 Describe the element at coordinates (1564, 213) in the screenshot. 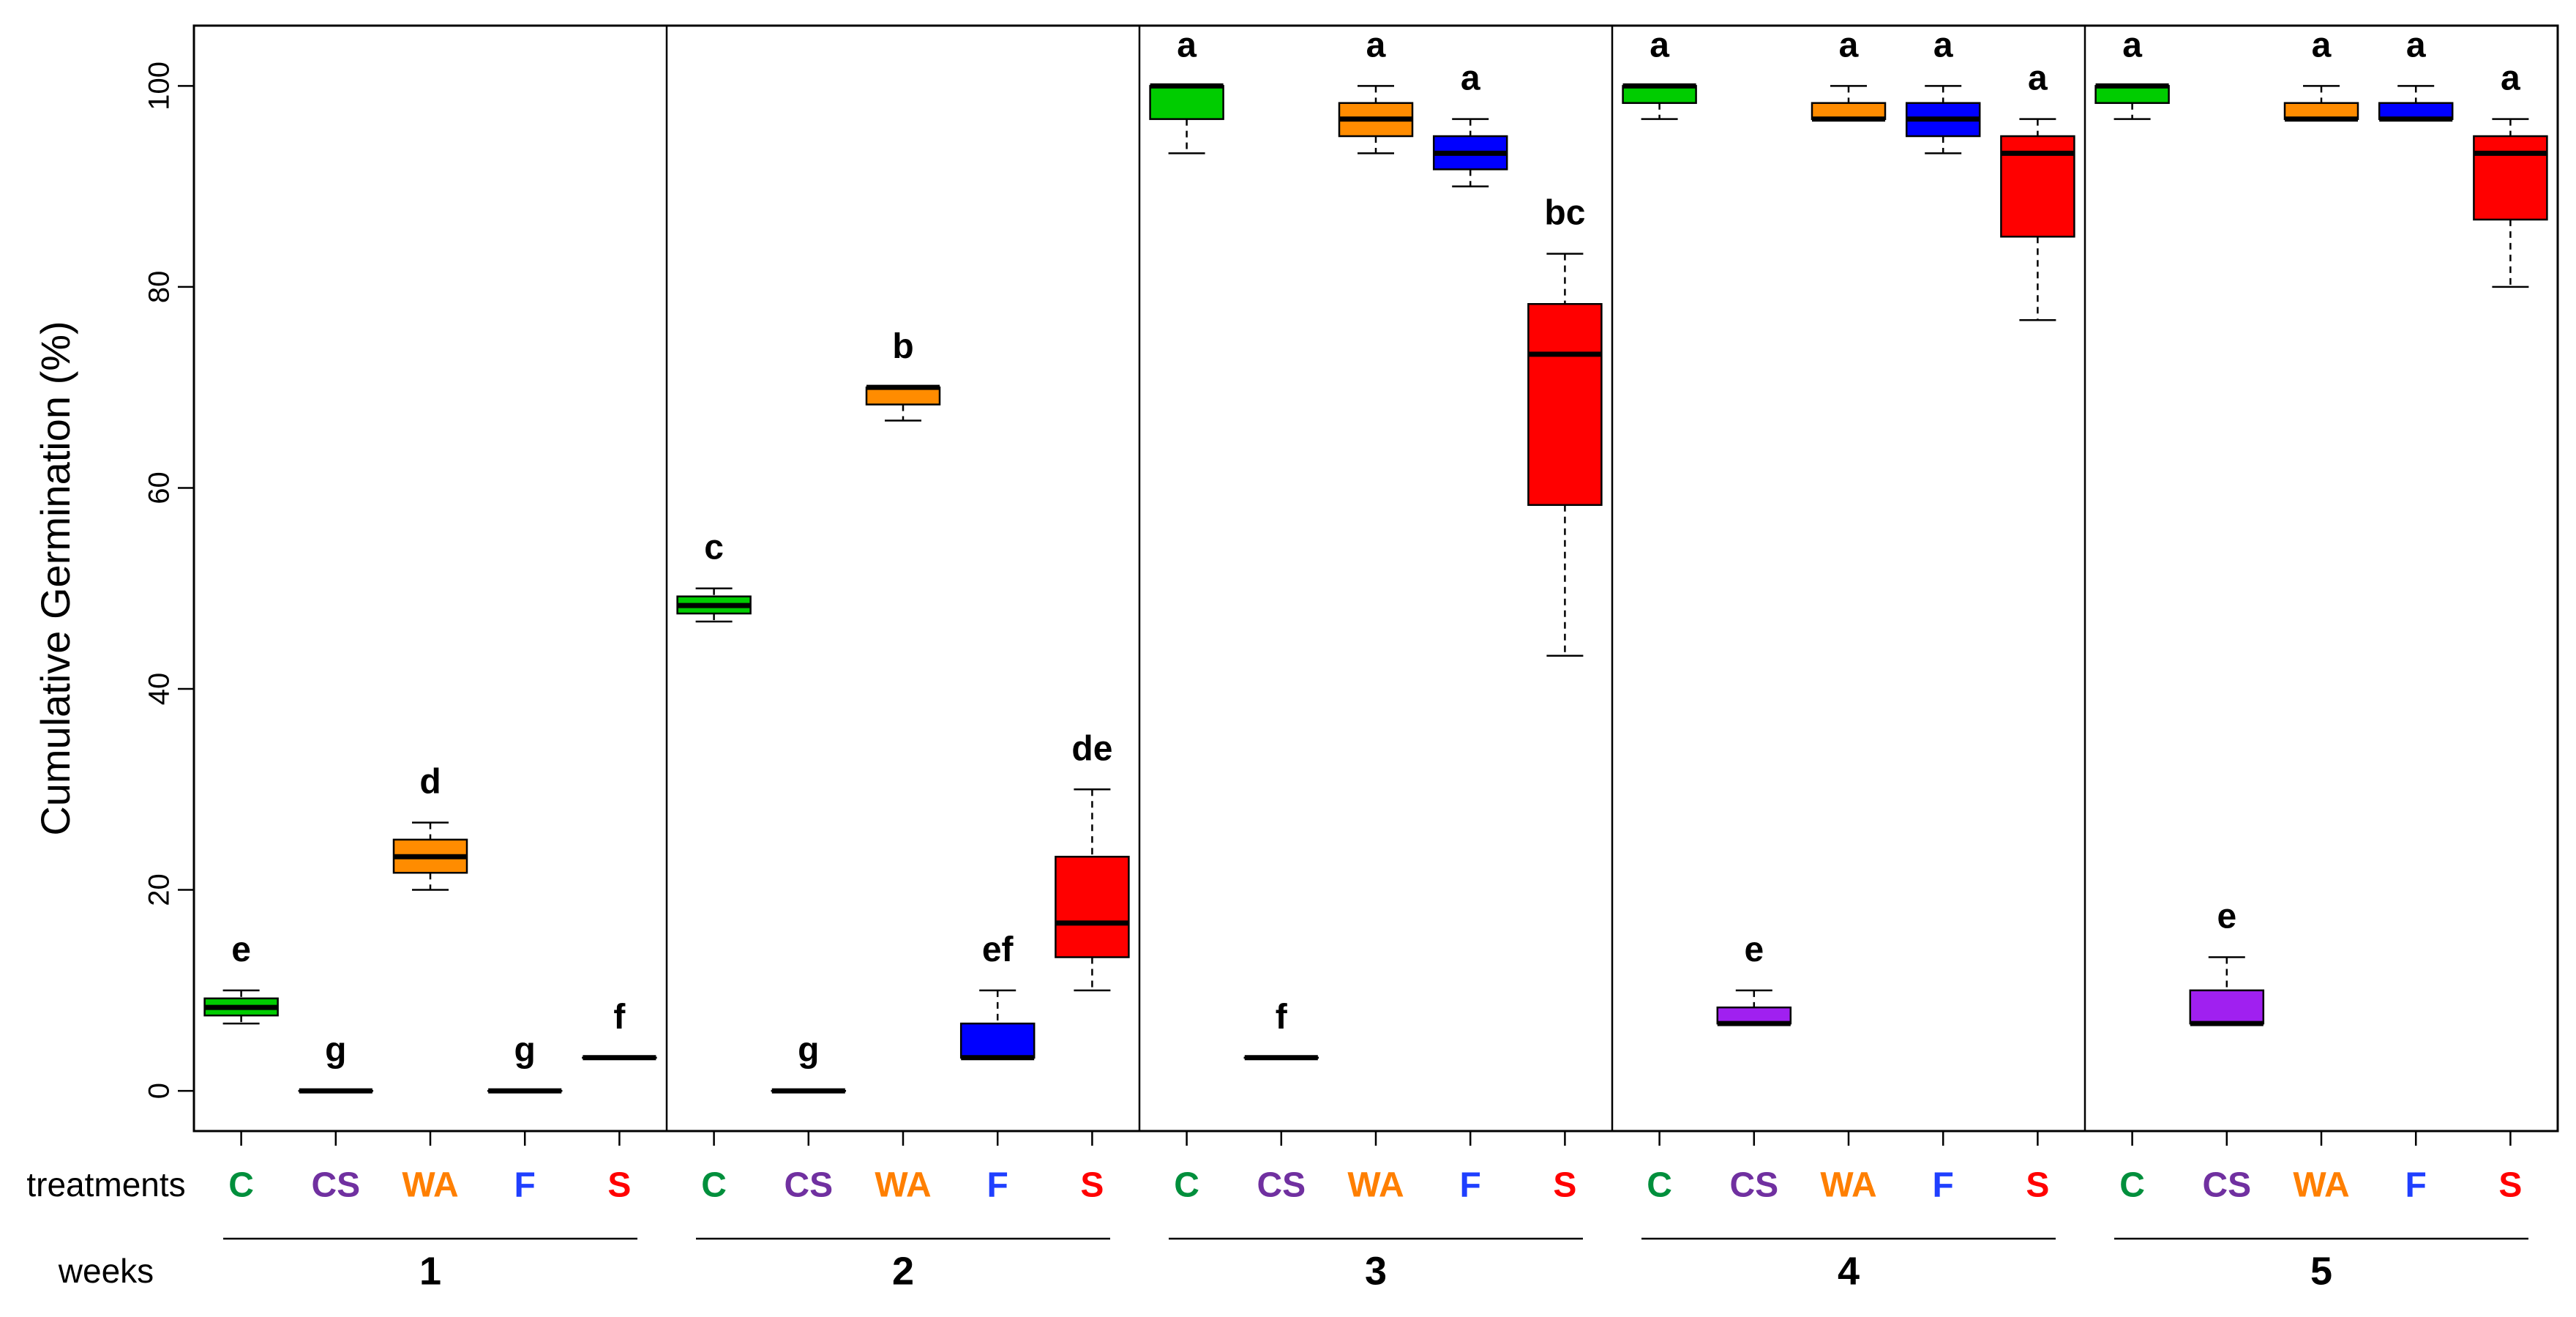

I see `significance-letter: bc` at that location.